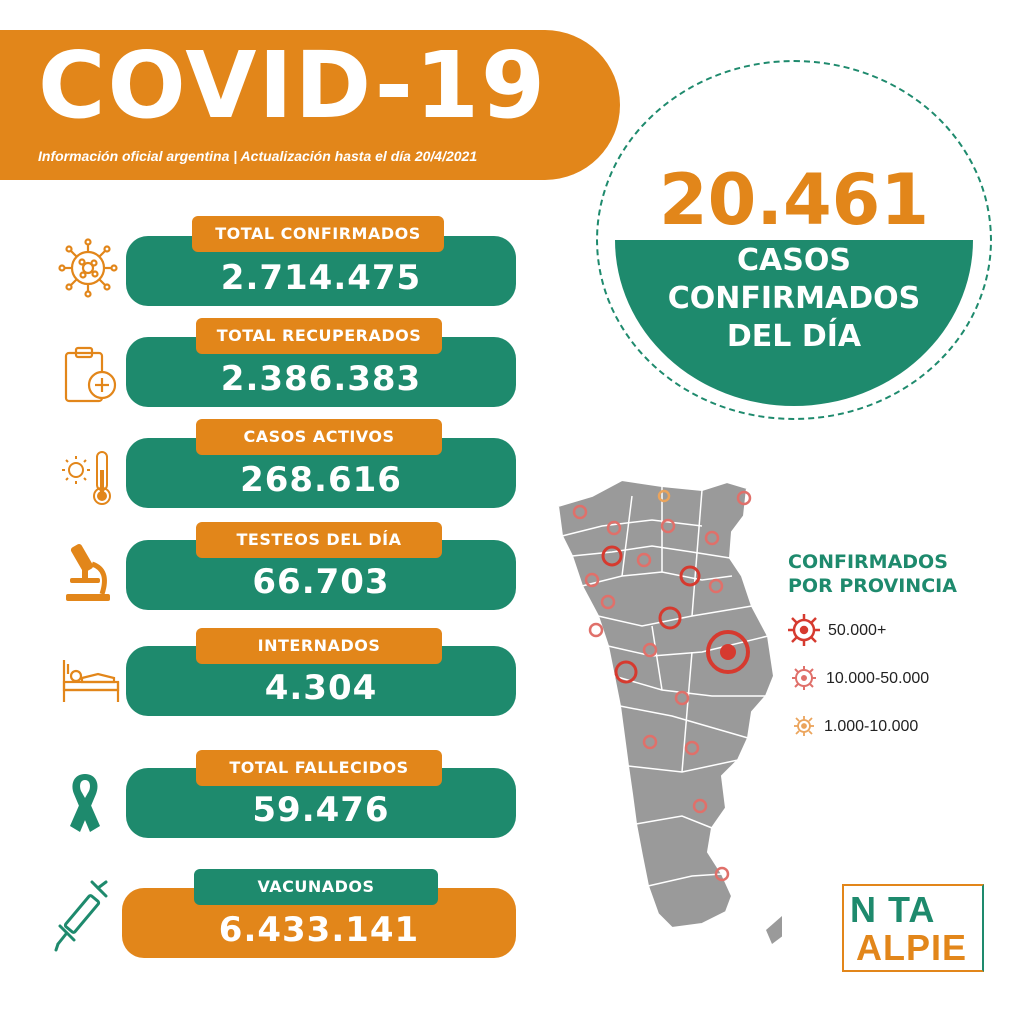  Describe the element at coordinates (871, 726) in the screenshot. I see `legend-label: 1.000-10.000` at that location.